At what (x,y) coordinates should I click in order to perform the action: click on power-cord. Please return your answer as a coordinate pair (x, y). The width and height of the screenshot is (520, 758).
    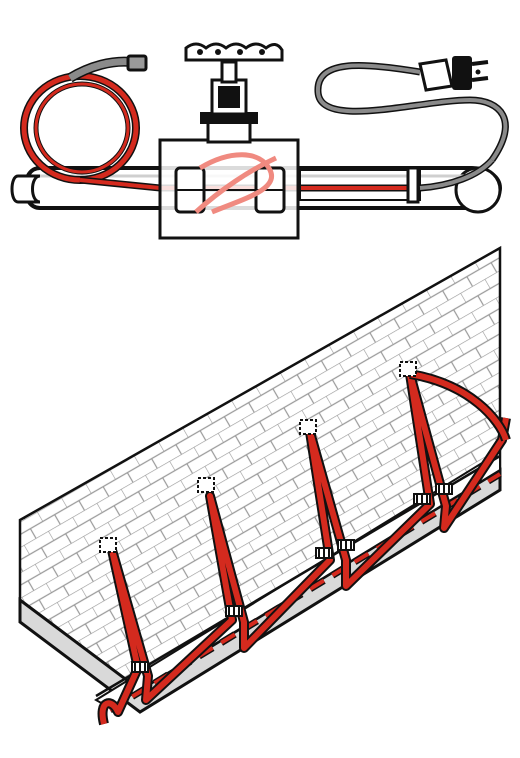
    Looking at the image, I should click on (411, 109).